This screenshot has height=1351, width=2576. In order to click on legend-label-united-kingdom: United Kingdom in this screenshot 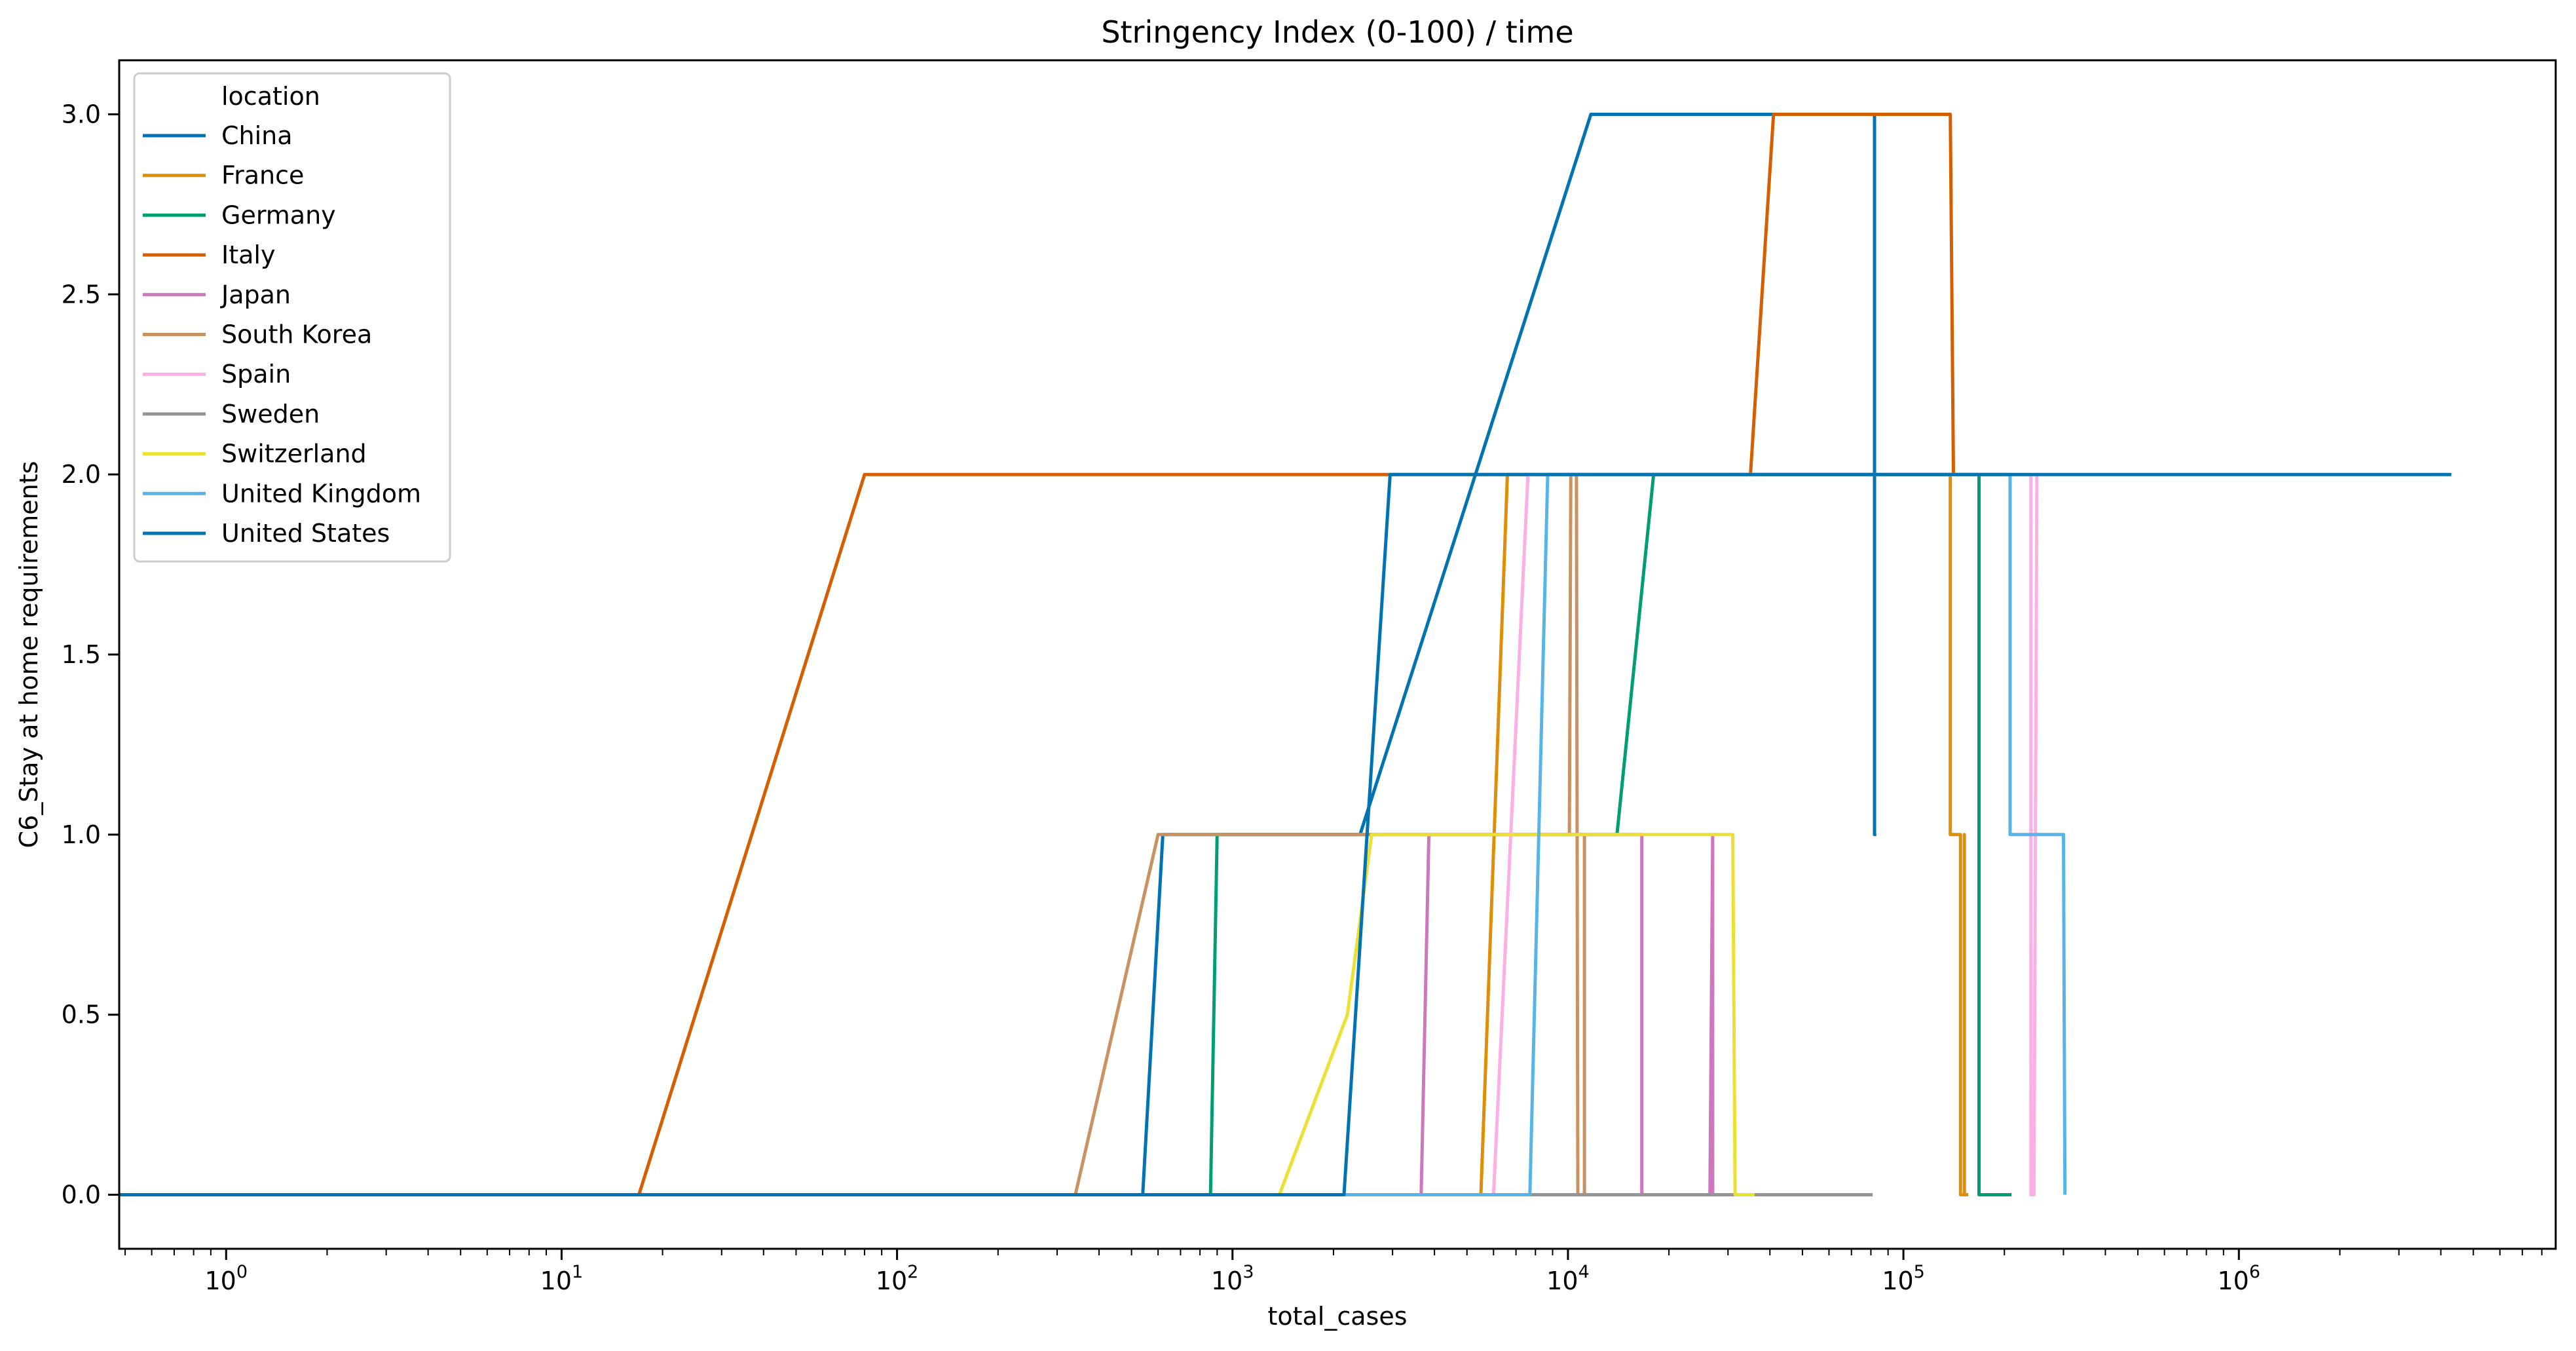, I will do `click(321, 493)`.